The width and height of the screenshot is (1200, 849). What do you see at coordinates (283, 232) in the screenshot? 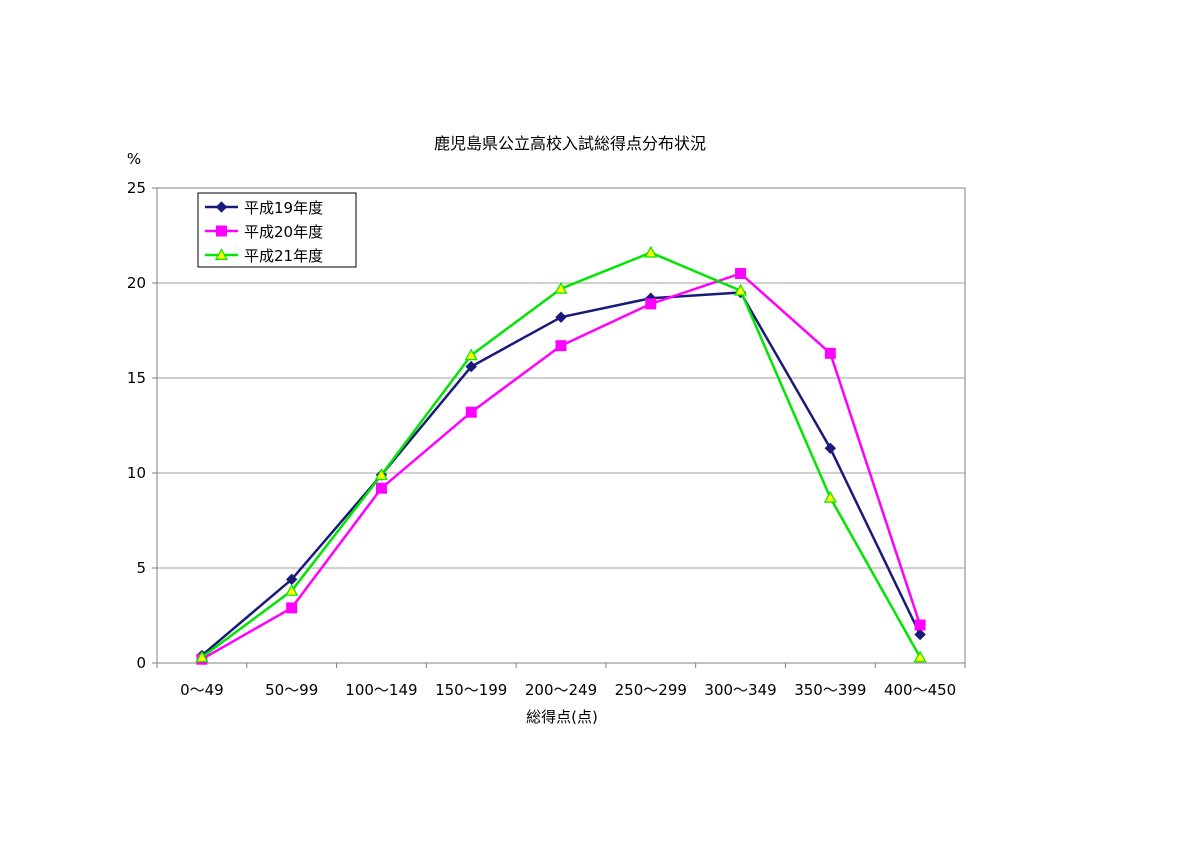
I see `legend-label: 平成20年度` at bounding box center [283, 232].